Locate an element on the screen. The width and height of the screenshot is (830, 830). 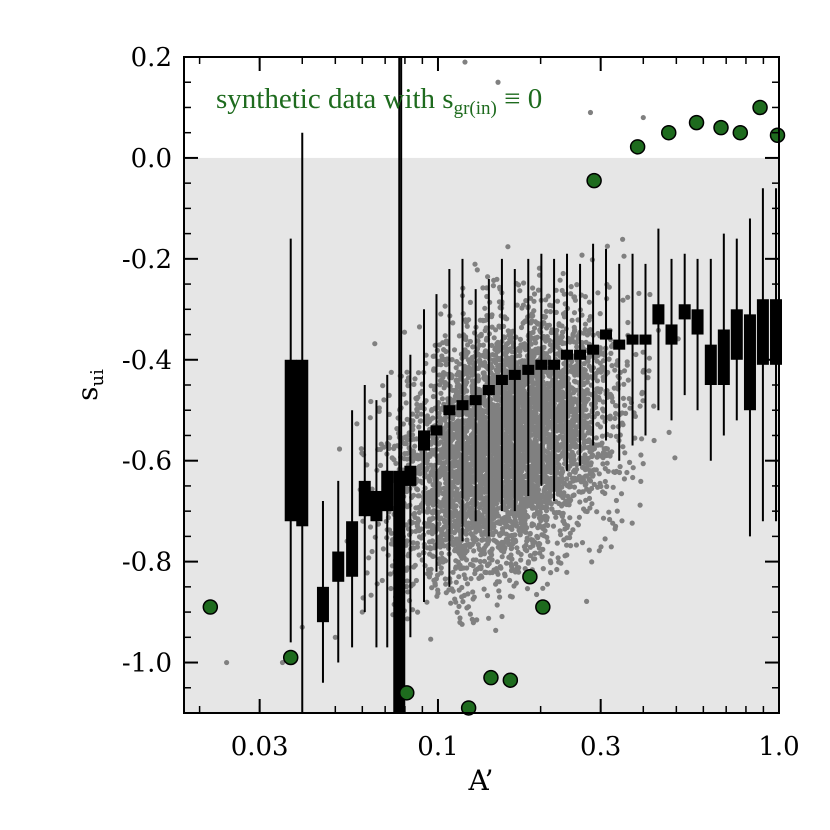
cloud-point-2031 is located at coordinates (627, 472).